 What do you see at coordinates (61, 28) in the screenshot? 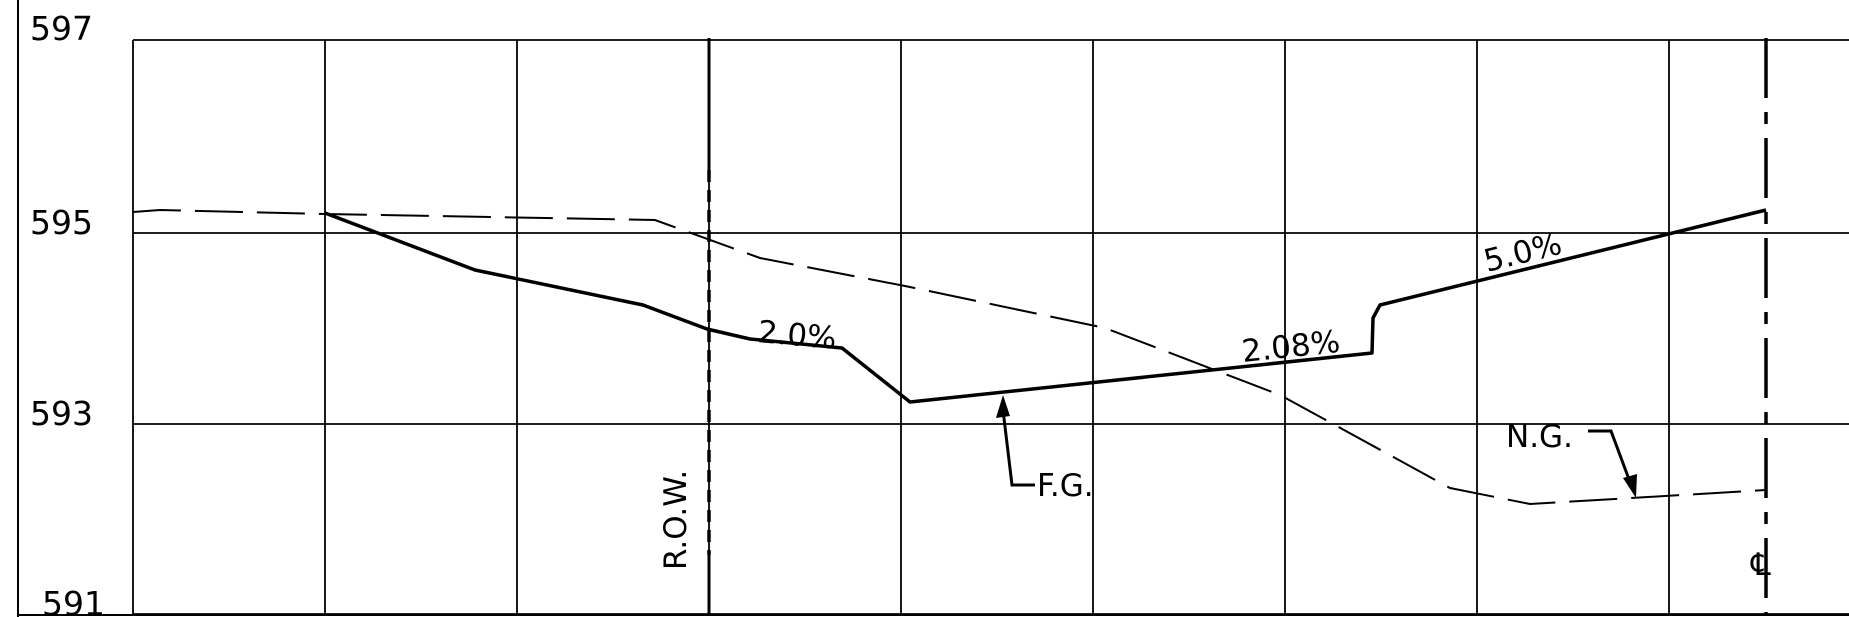
I see `elevation-label-597: 597` at bounding box center [61, 28].